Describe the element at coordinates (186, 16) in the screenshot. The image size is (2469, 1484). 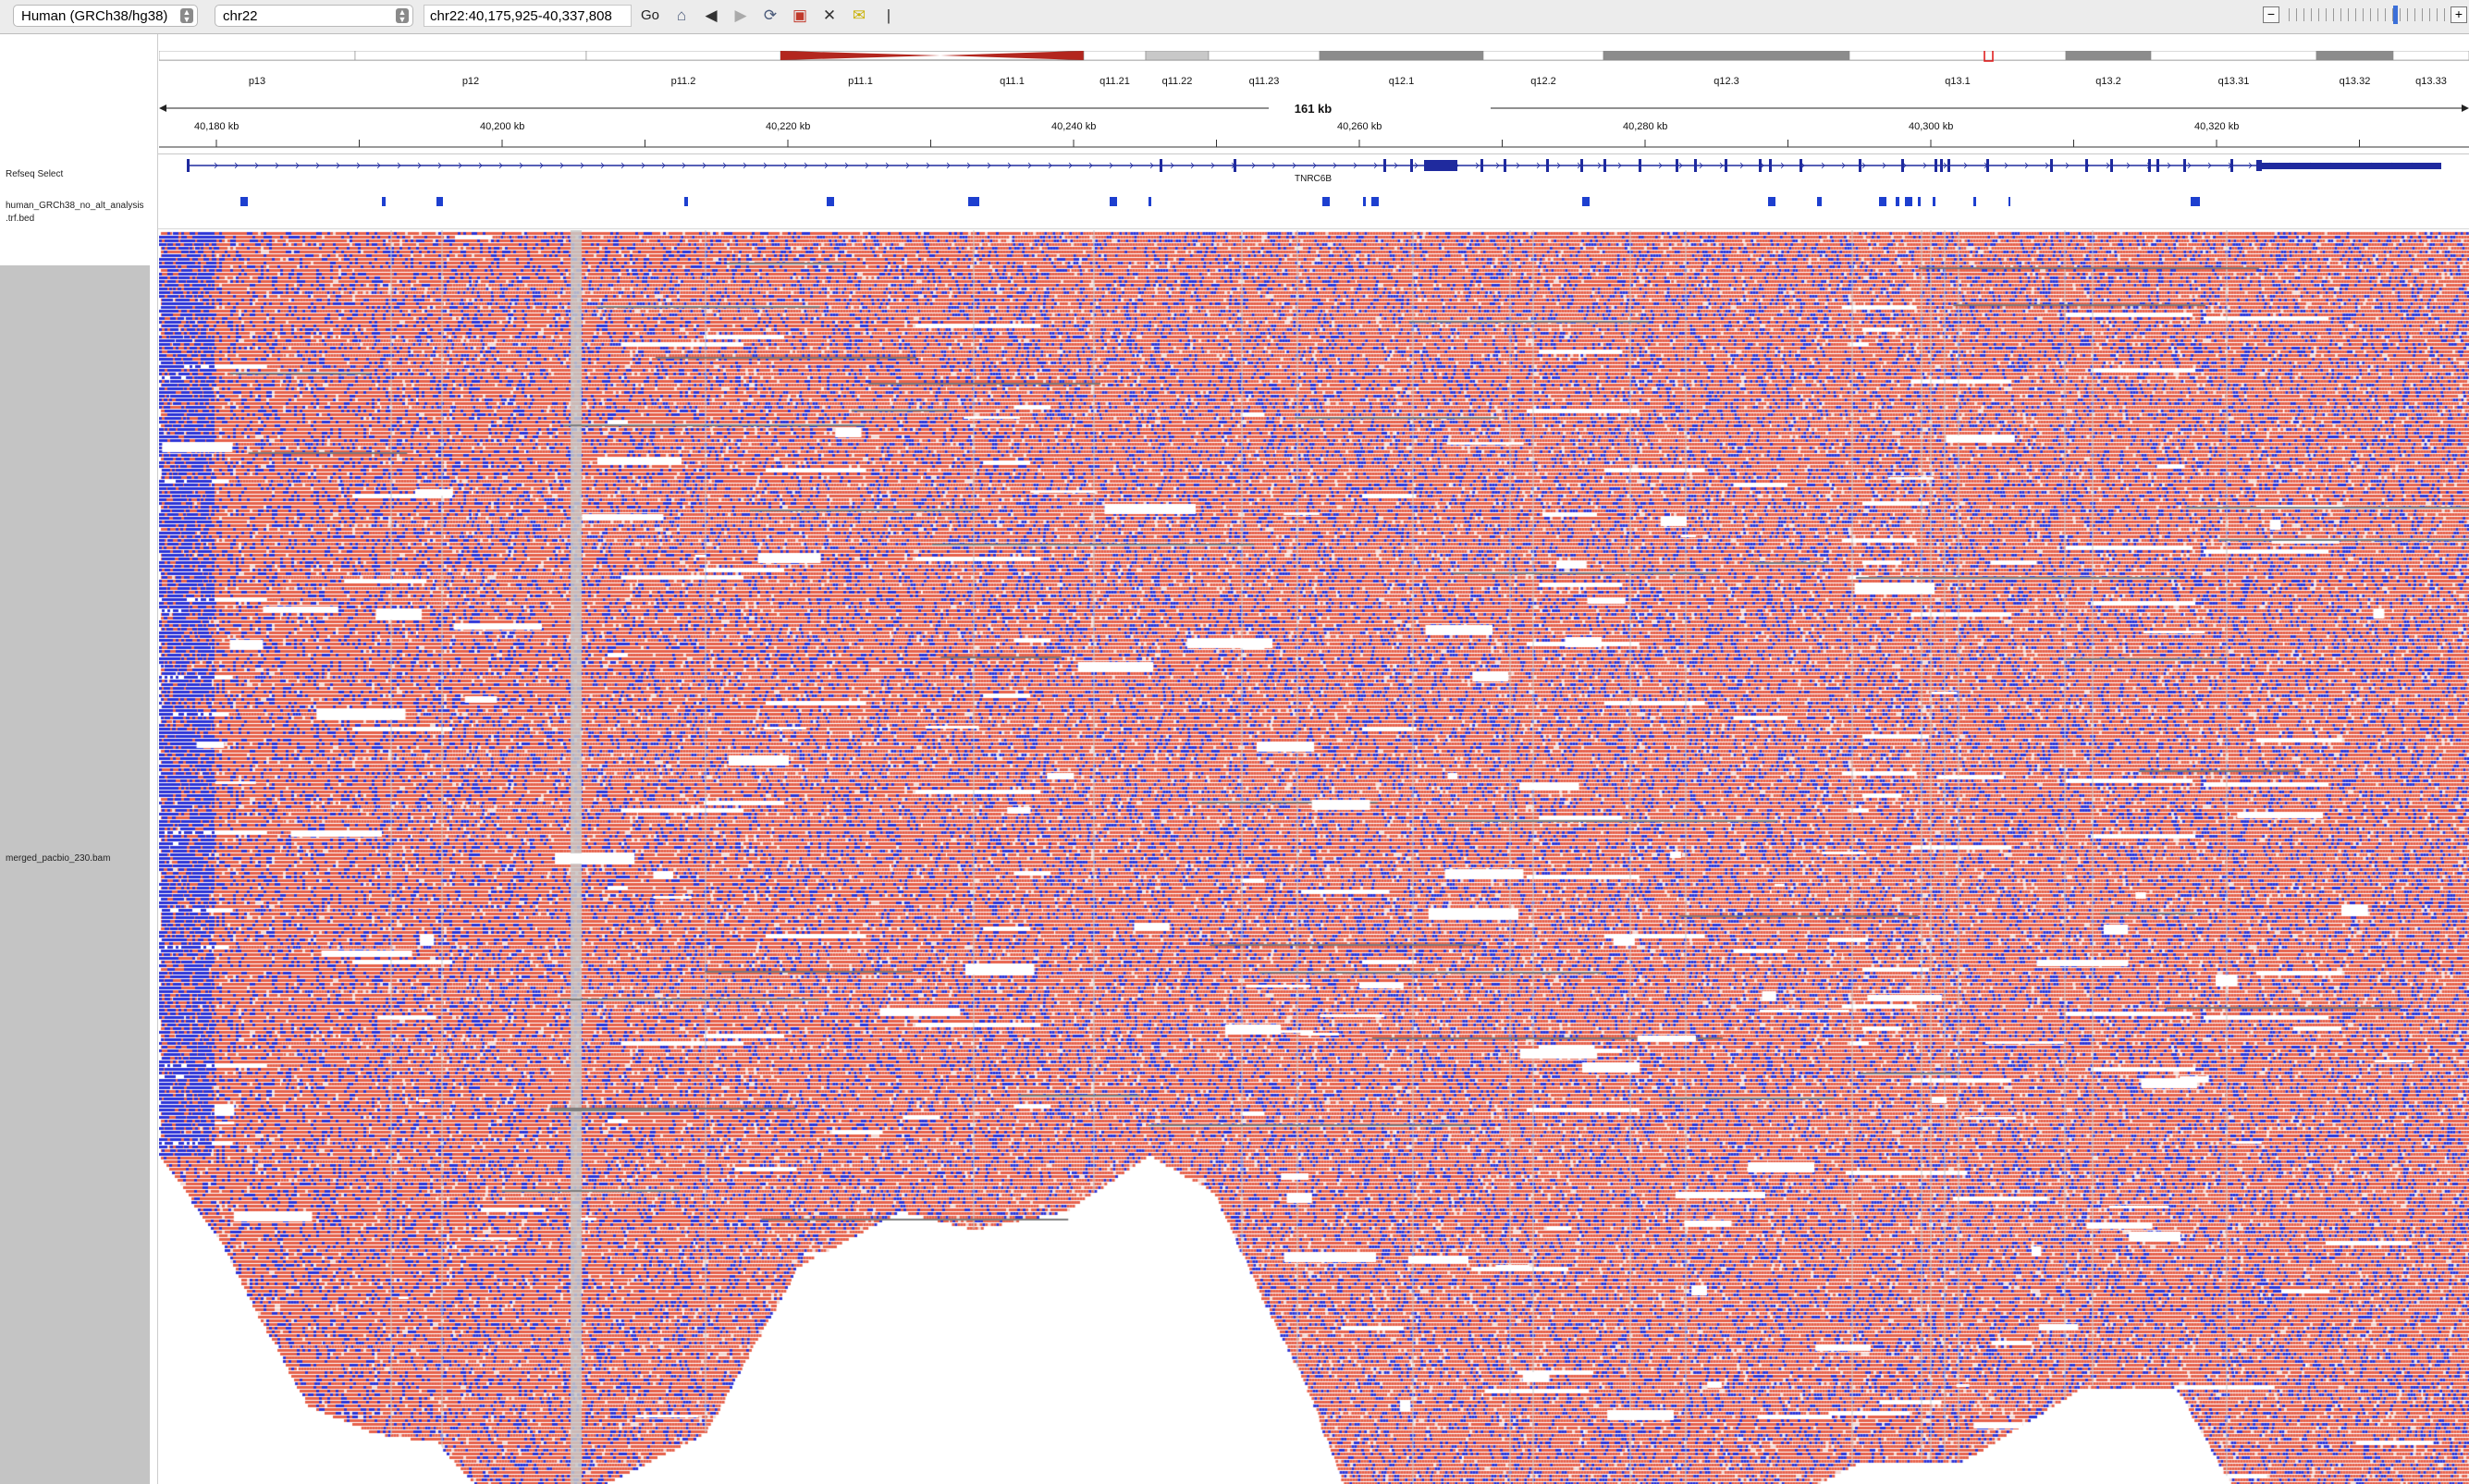
I see `dropdown-arrows-icon: ▲ ▼` at that location.